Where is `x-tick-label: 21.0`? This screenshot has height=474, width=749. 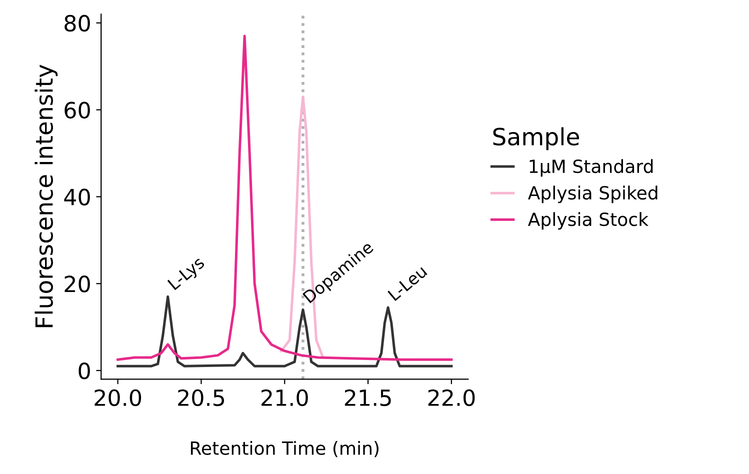 x-tick-label: 21.0 is located at coordinates (285, 397).